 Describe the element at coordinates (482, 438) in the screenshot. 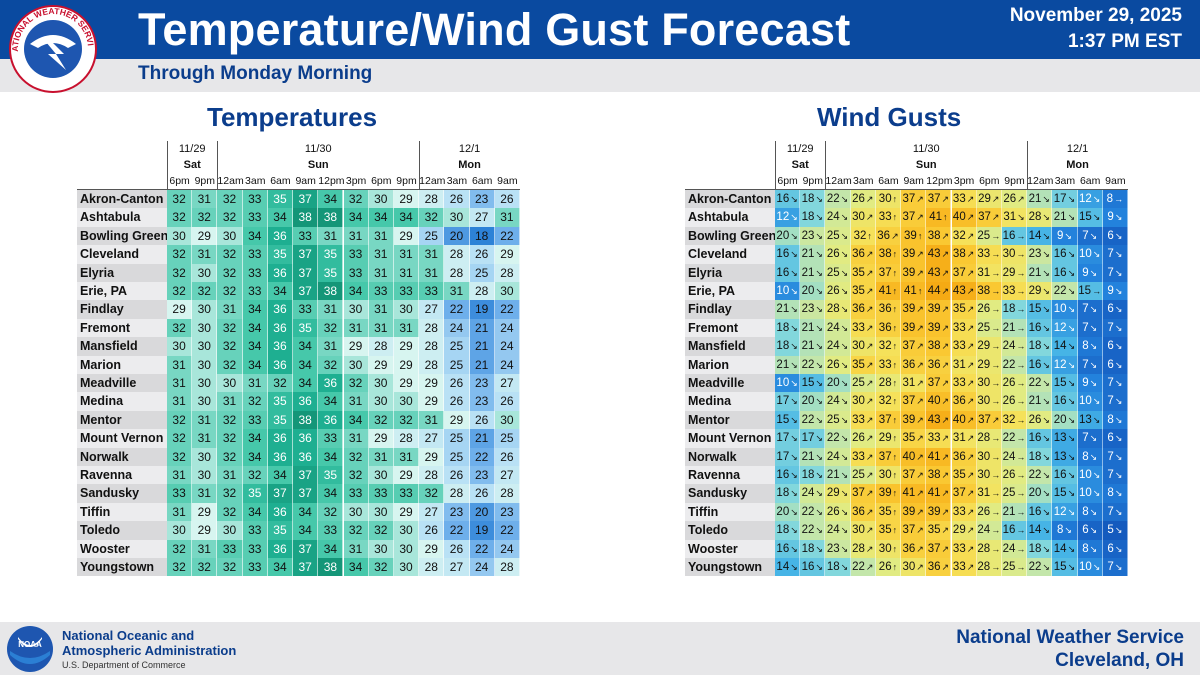

I see `temp-cell: 21` at that location.